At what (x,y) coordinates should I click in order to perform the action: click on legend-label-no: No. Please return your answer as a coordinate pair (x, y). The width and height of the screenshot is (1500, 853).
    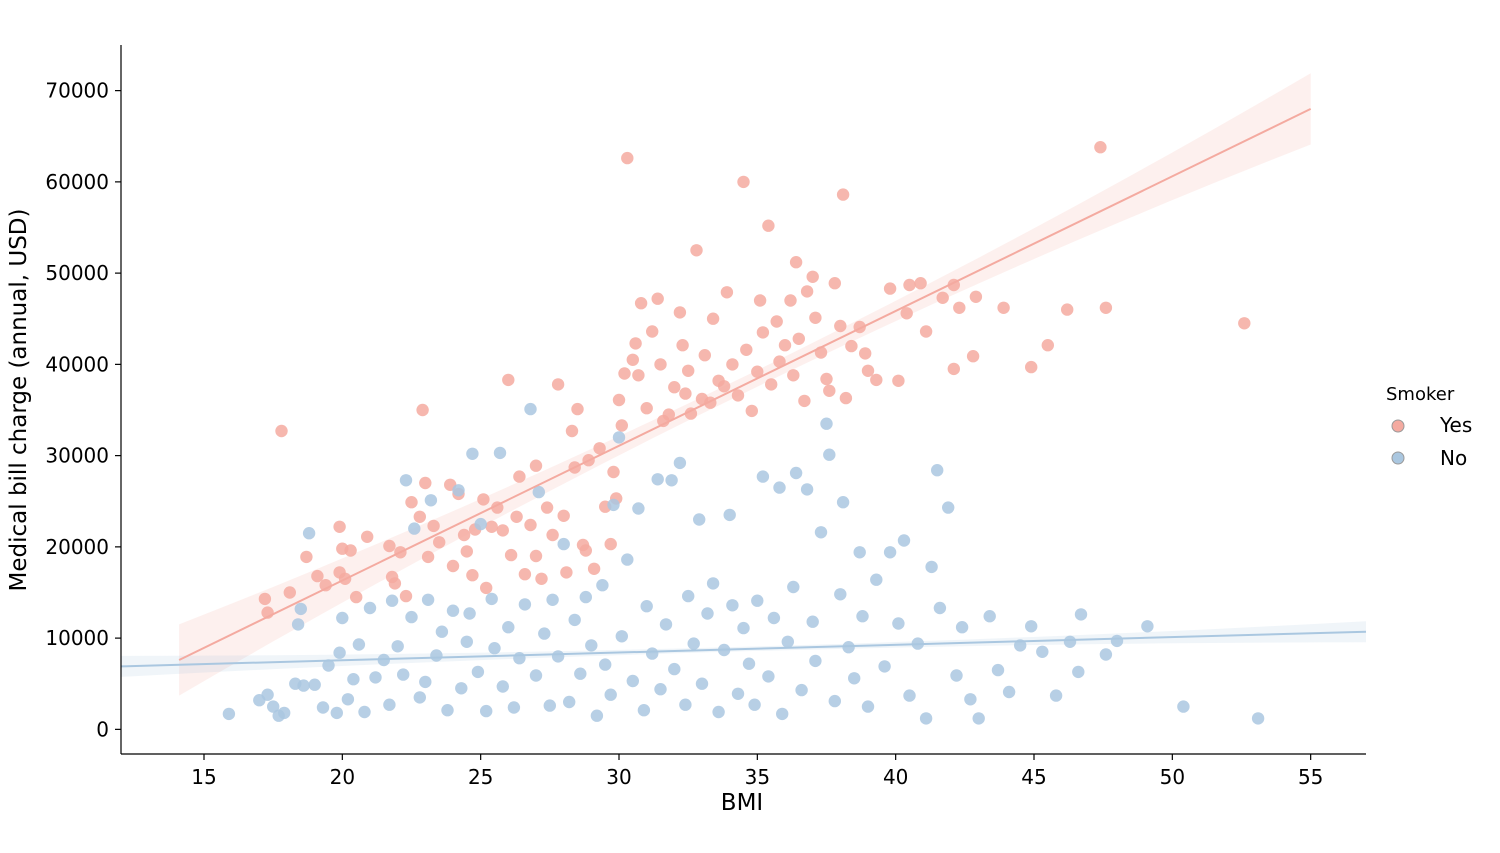
    Looking at the image, I should click on (1453, 458).